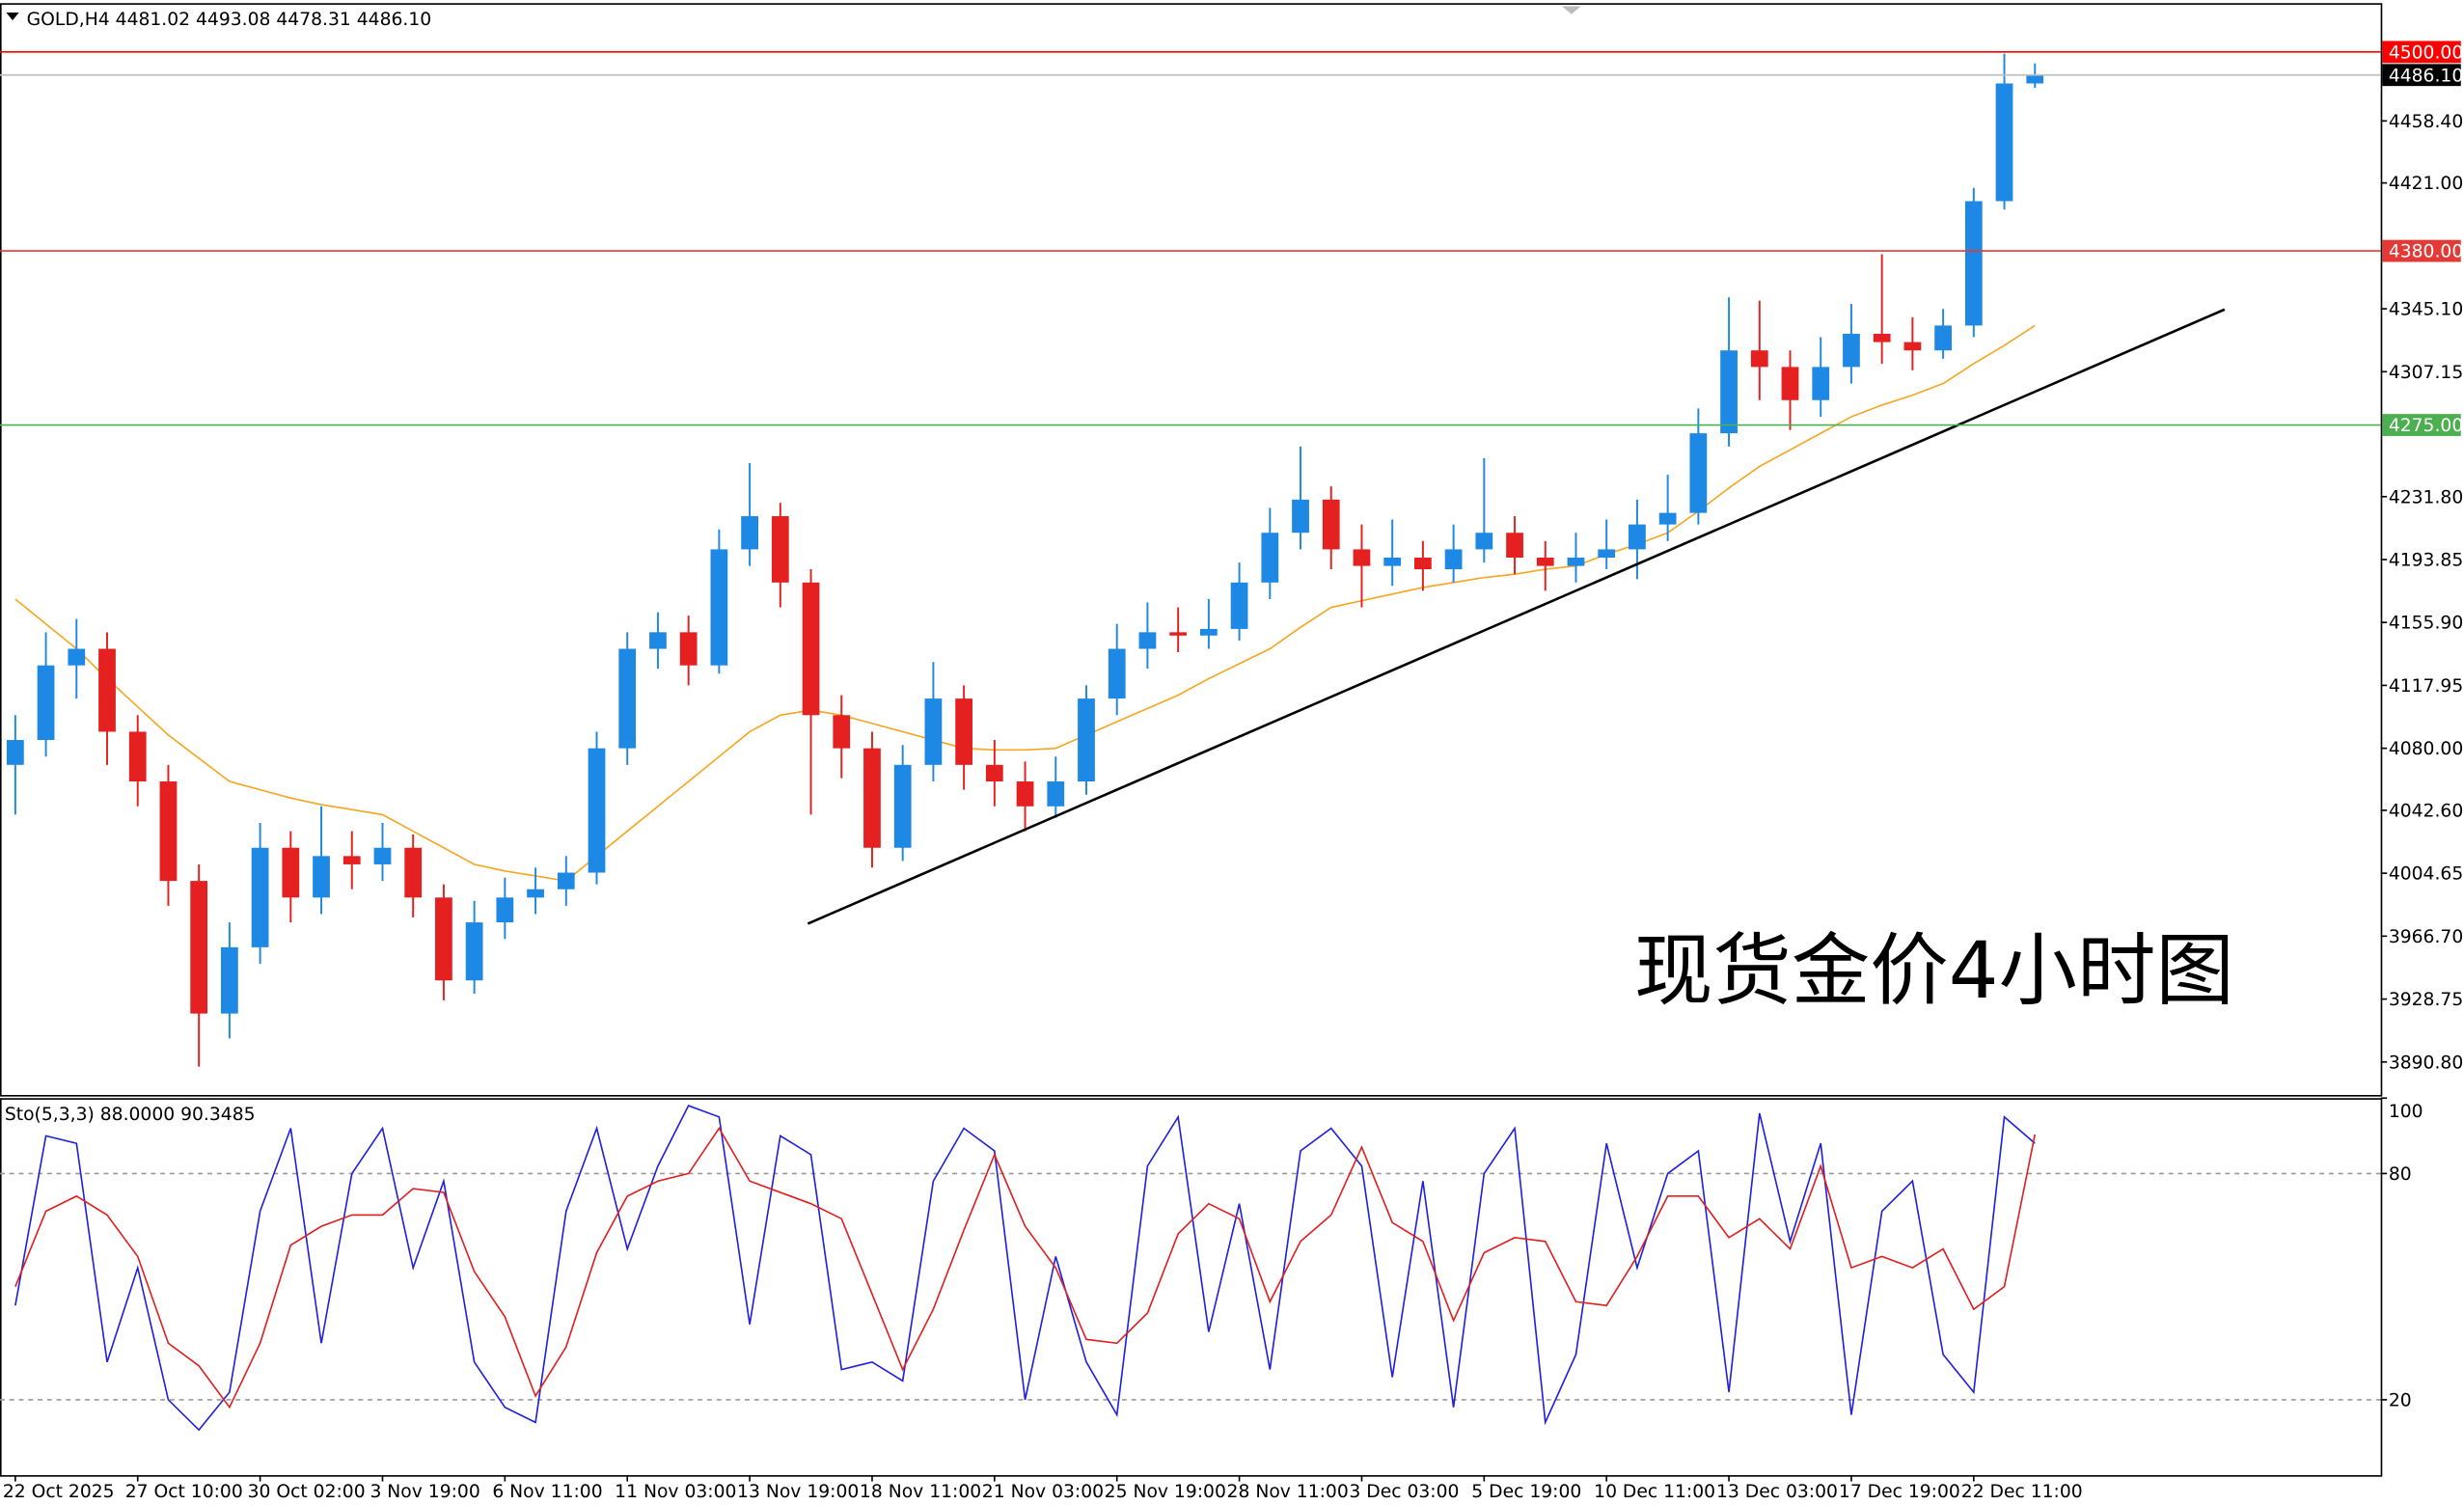  Describe the element at coordinates (1654, 1492) in the screenshot. I see `x-tick-label: 10 Dec 11:00` at that location.